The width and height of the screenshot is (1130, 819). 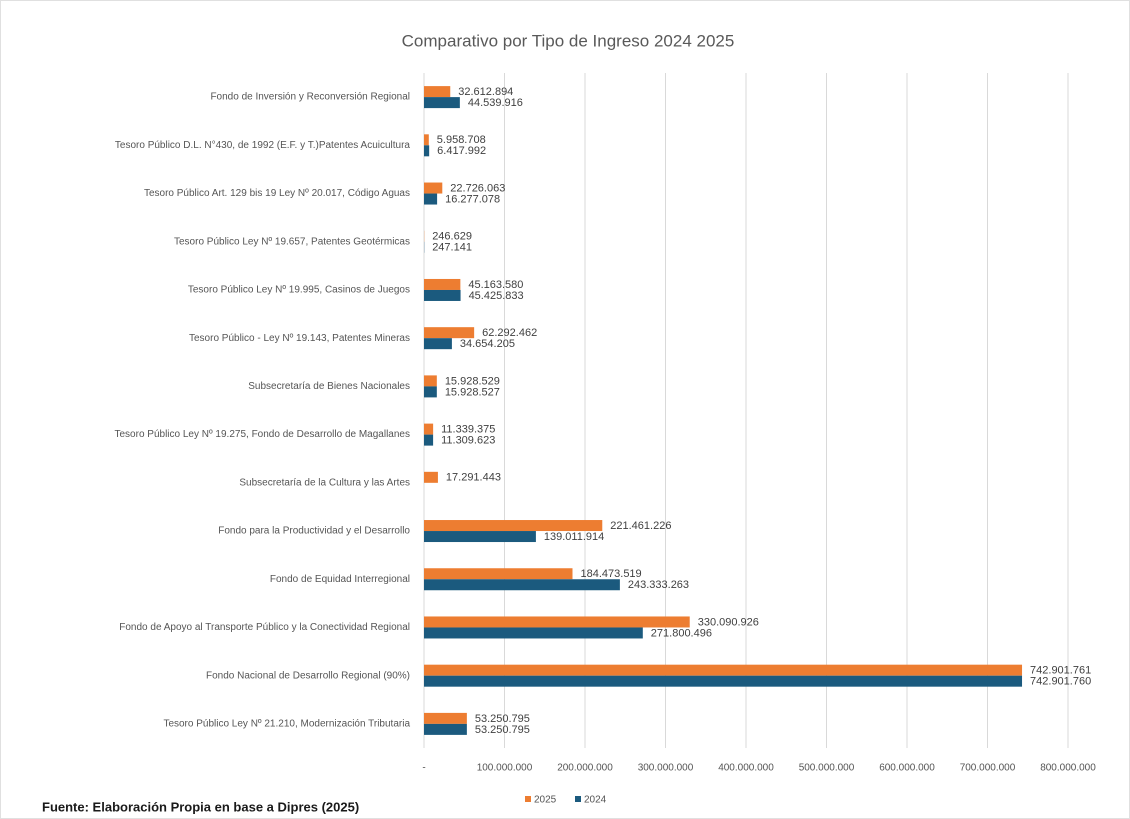 I want to click on x-tick-label: 800.000.000, so click(x=1068, y=768).